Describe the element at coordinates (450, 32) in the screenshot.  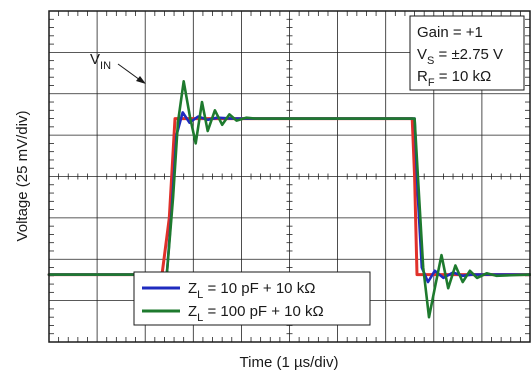
I see `info-gain: Gain = +1` at that location.